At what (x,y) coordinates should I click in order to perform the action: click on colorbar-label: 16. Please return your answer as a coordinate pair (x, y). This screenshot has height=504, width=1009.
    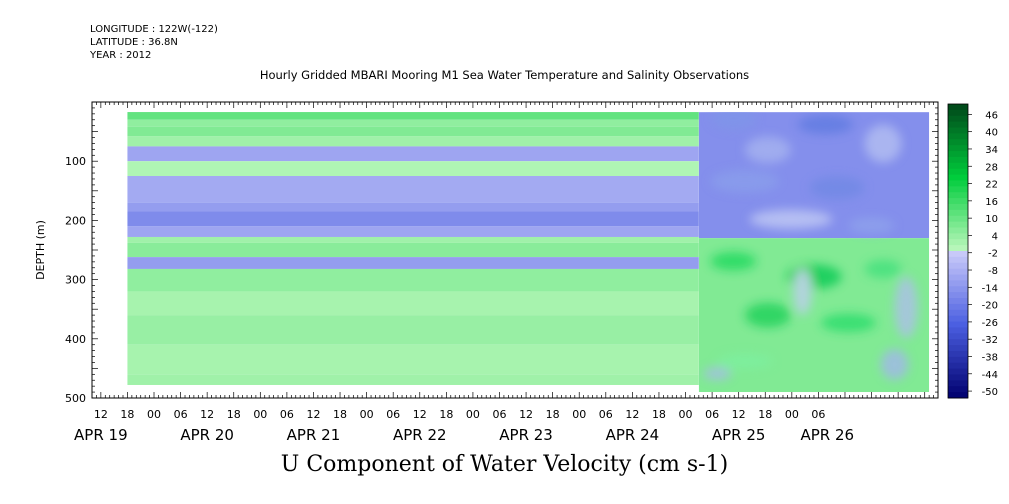
    Looking at the image, I should click on (991, 202).